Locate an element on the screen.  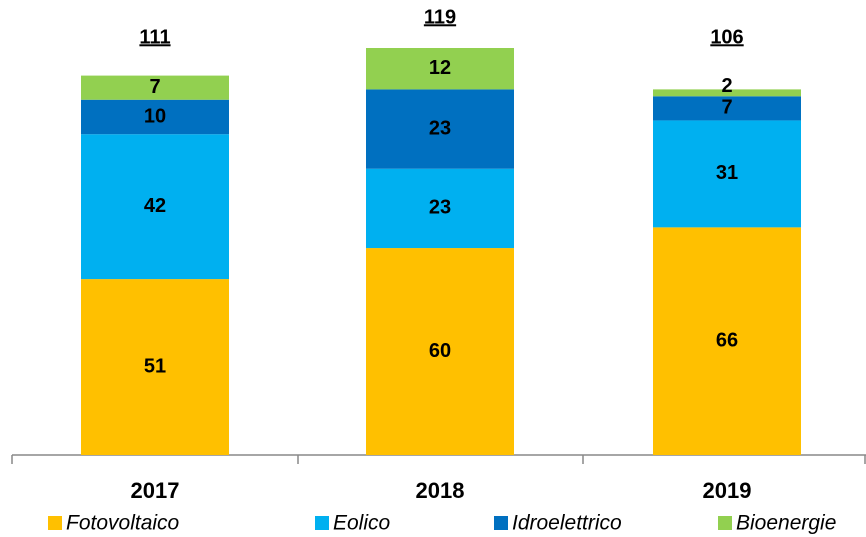
total-label: 111 is located at coordinates (154, 37).